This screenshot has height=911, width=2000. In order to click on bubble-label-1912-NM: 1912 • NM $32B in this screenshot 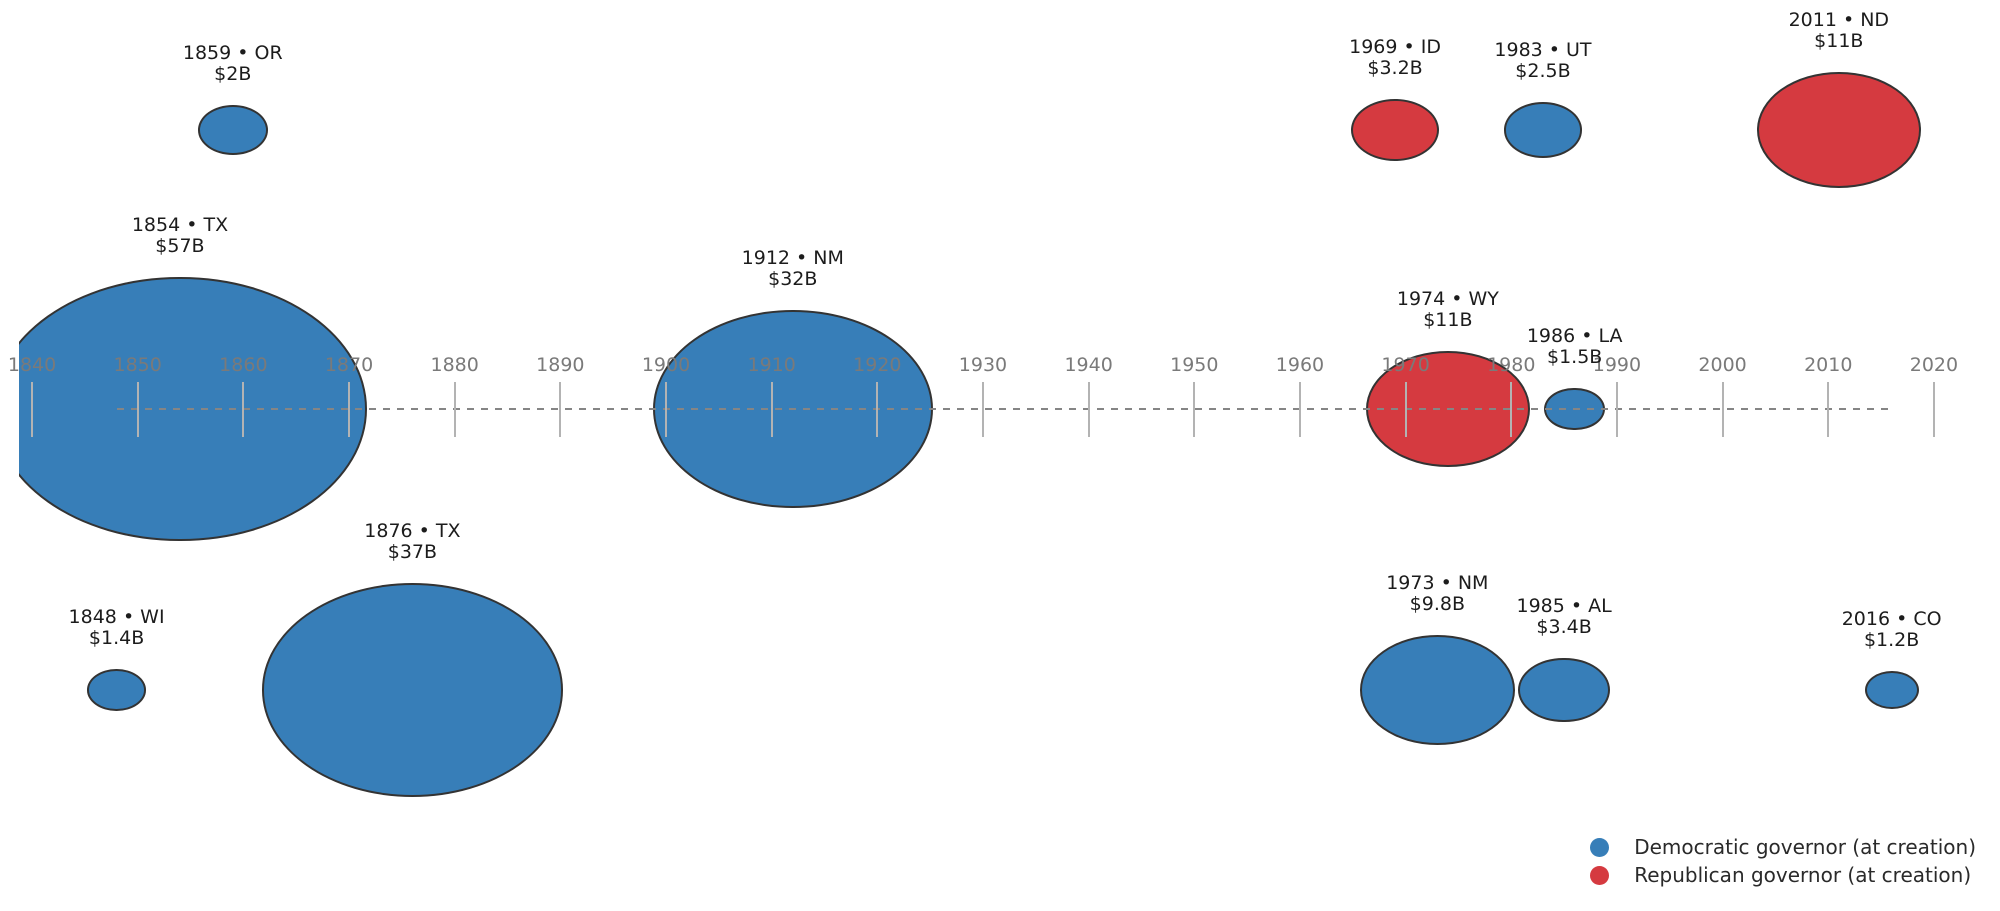, I will do `click(792, 268)`.